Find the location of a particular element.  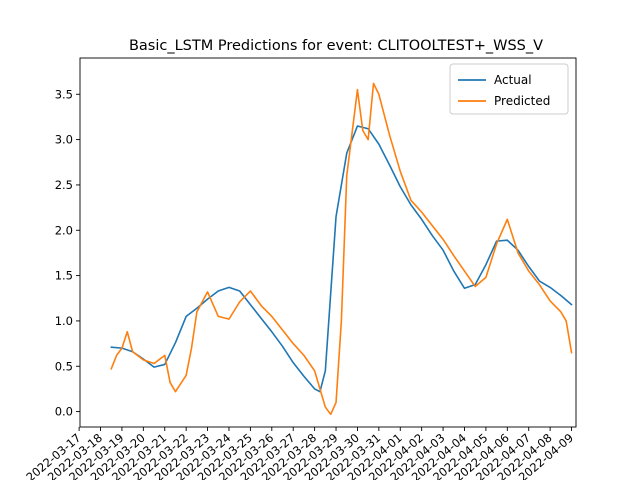

y-tick-label: 3.0 is located at coordinates (64, 140).